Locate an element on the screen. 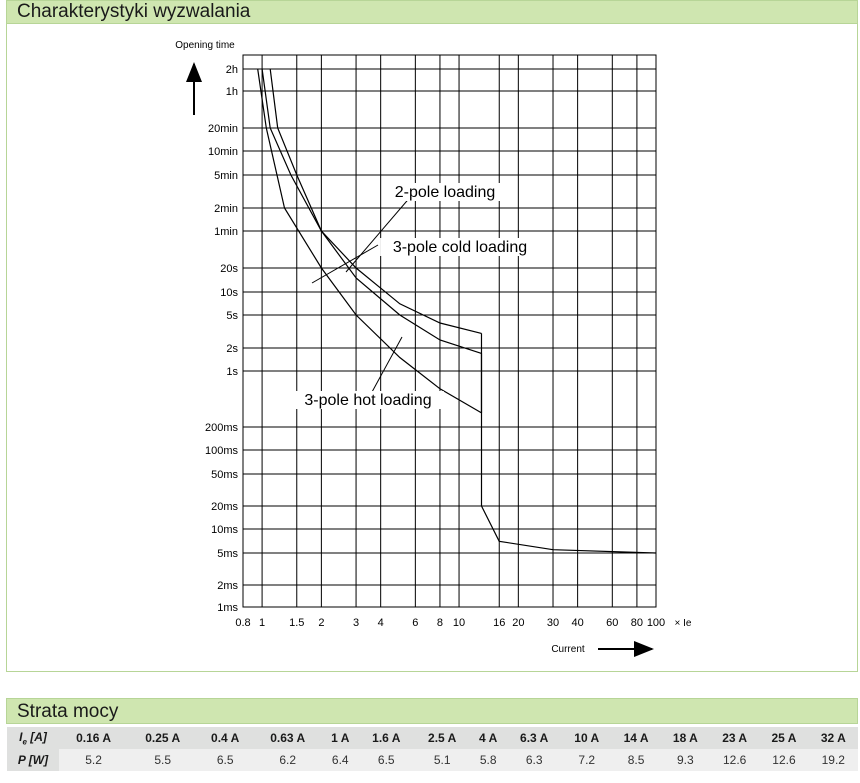 This screenshot has width=860, height=783. y-tick-label: 1min is located at coordinates (226, 232).